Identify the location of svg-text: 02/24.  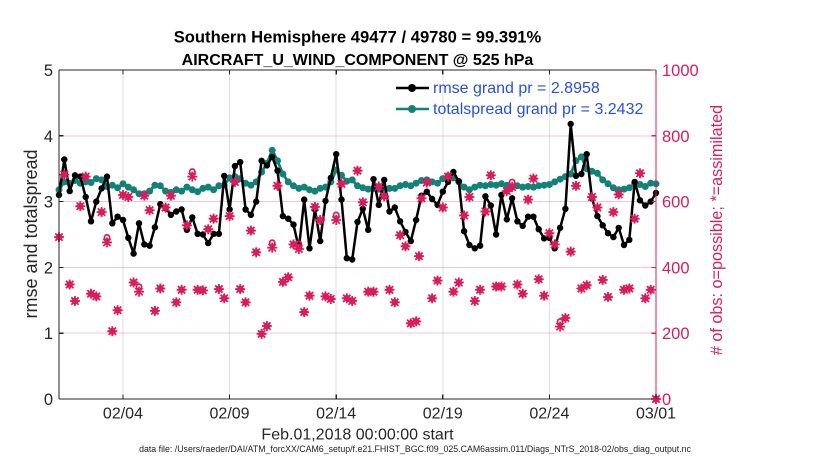
(549, 414).